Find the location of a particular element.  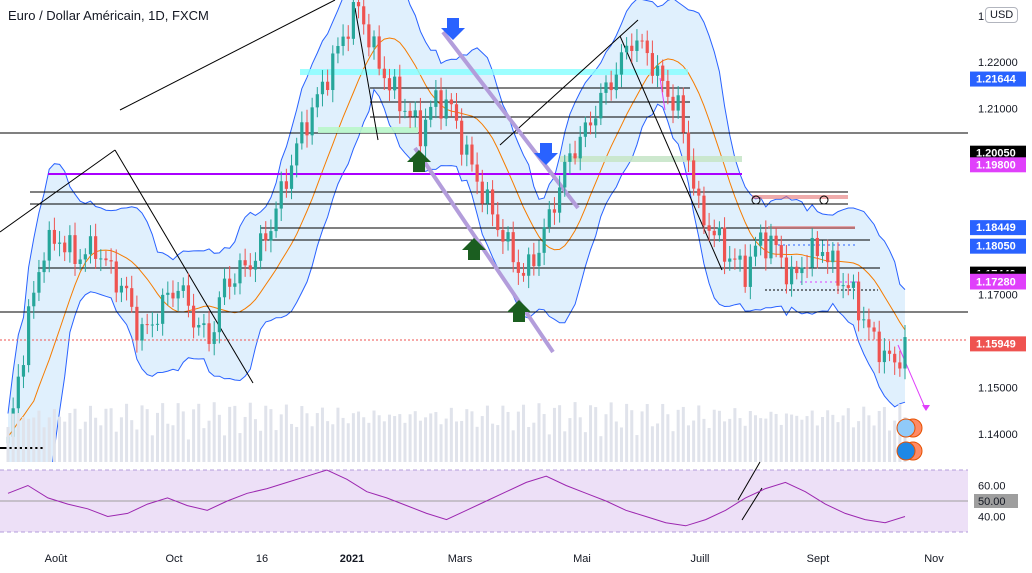

y-tick-label: 1.21000 is located at coordinates (998, 110).